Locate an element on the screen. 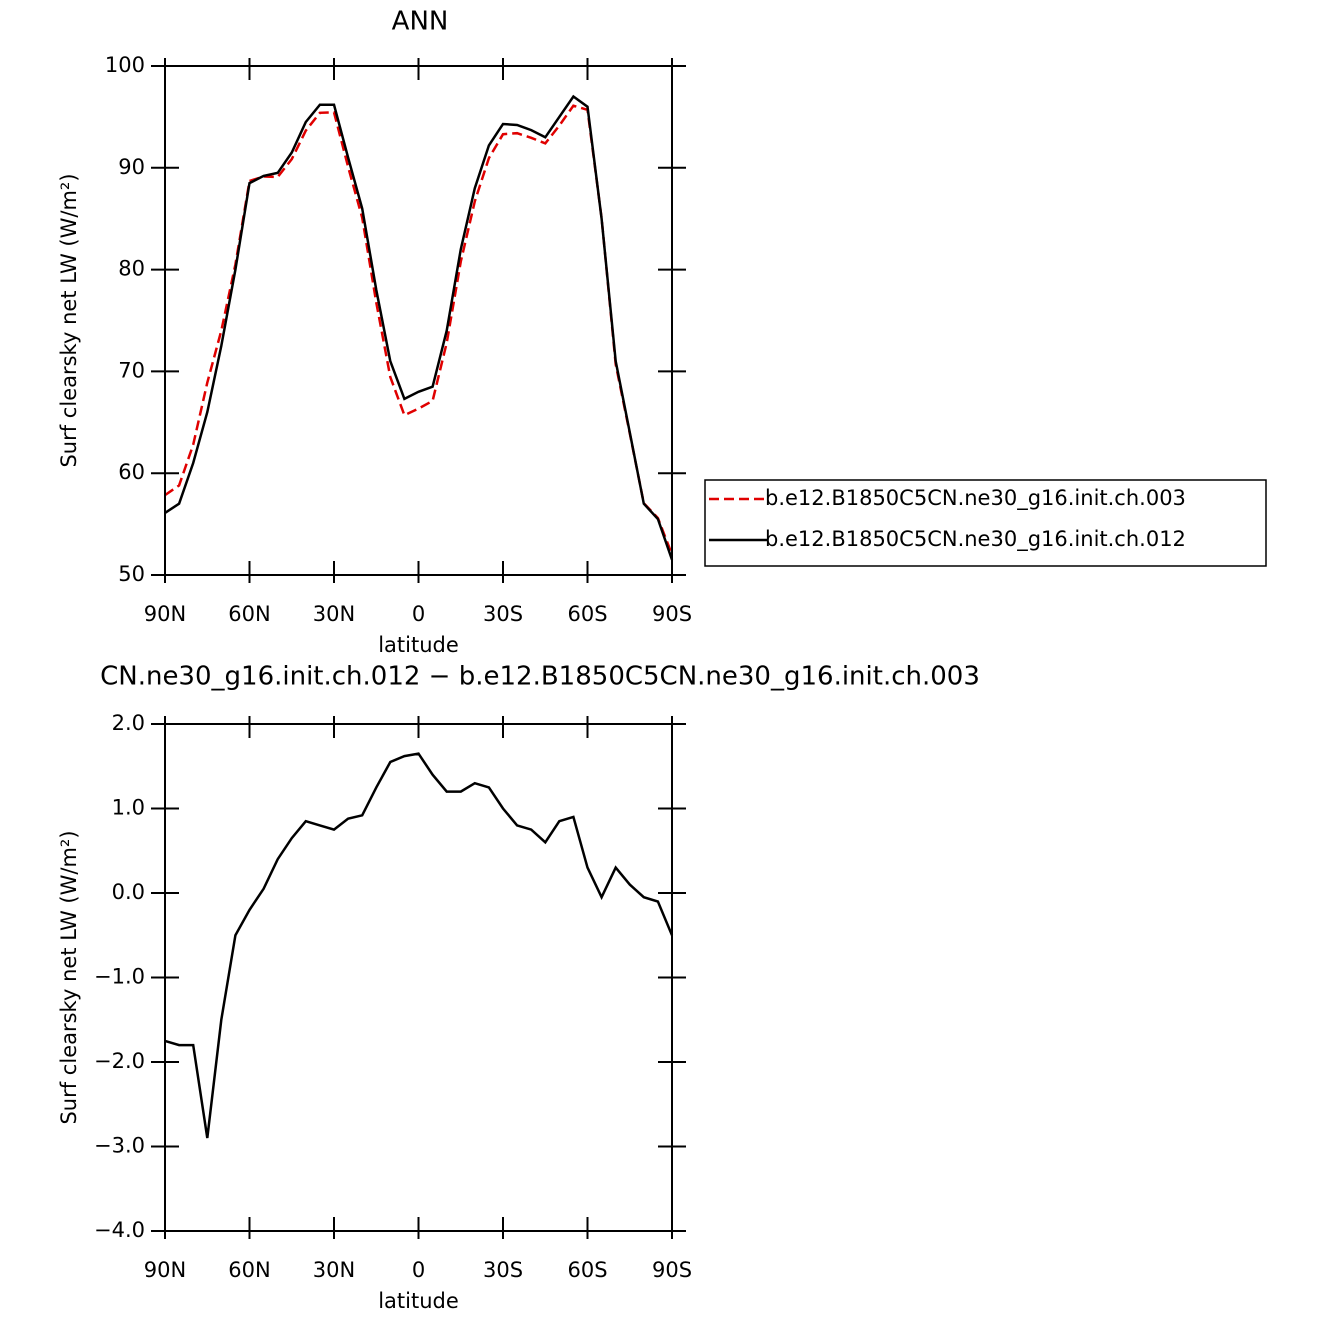 This screenshot has height=1325, width=1322. y-tick-label: 50 is located at coordinates (131, 574).